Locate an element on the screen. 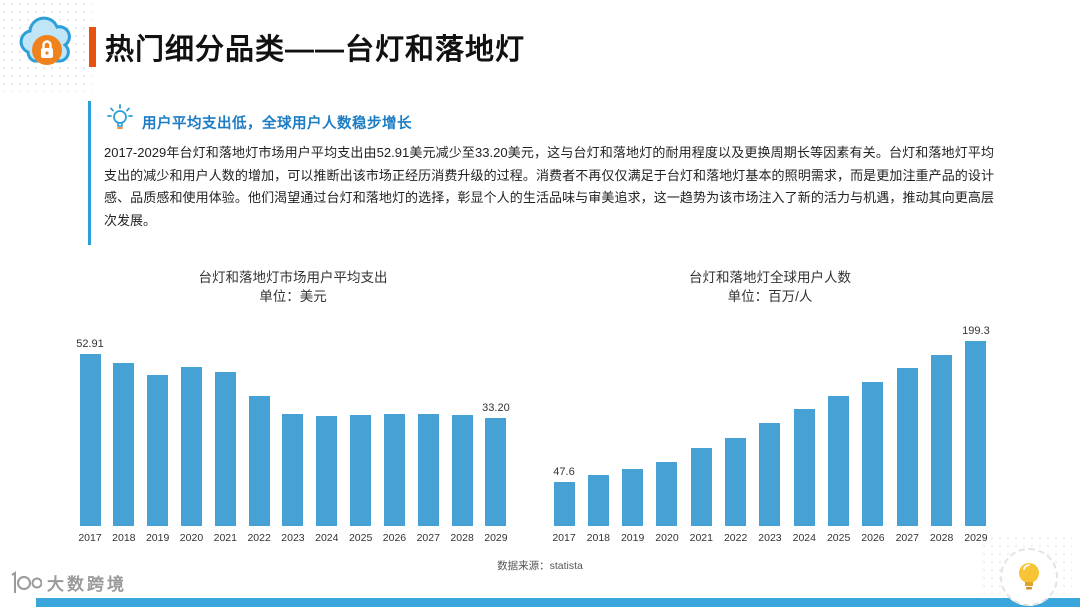  cloud-lock-icon is located at coordinates (46, 44).